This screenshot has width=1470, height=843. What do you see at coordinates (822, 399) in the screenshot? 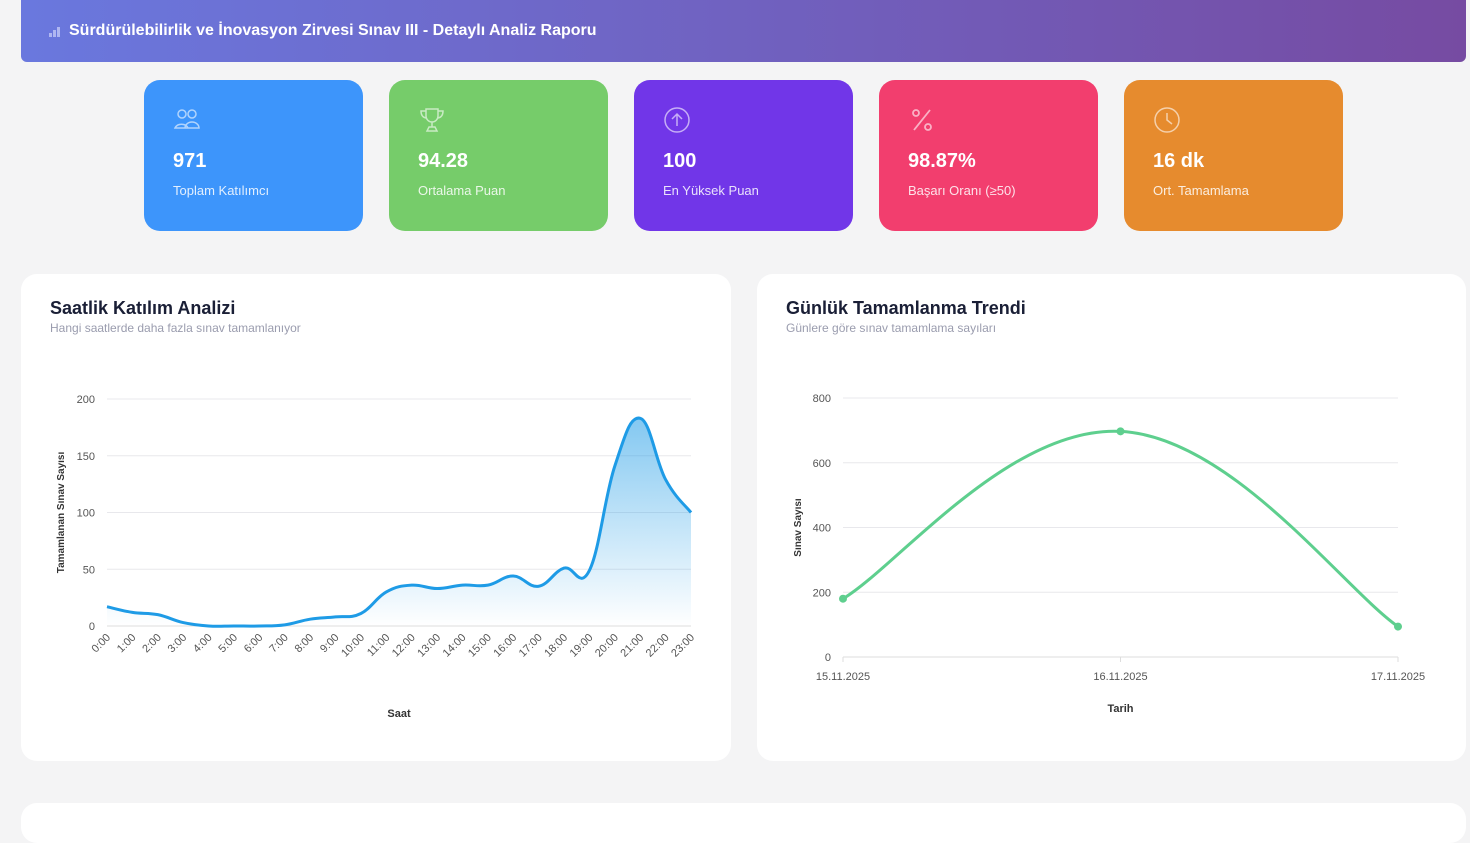
I see `y-tick-label: 800` at bounding box center [822, 399].